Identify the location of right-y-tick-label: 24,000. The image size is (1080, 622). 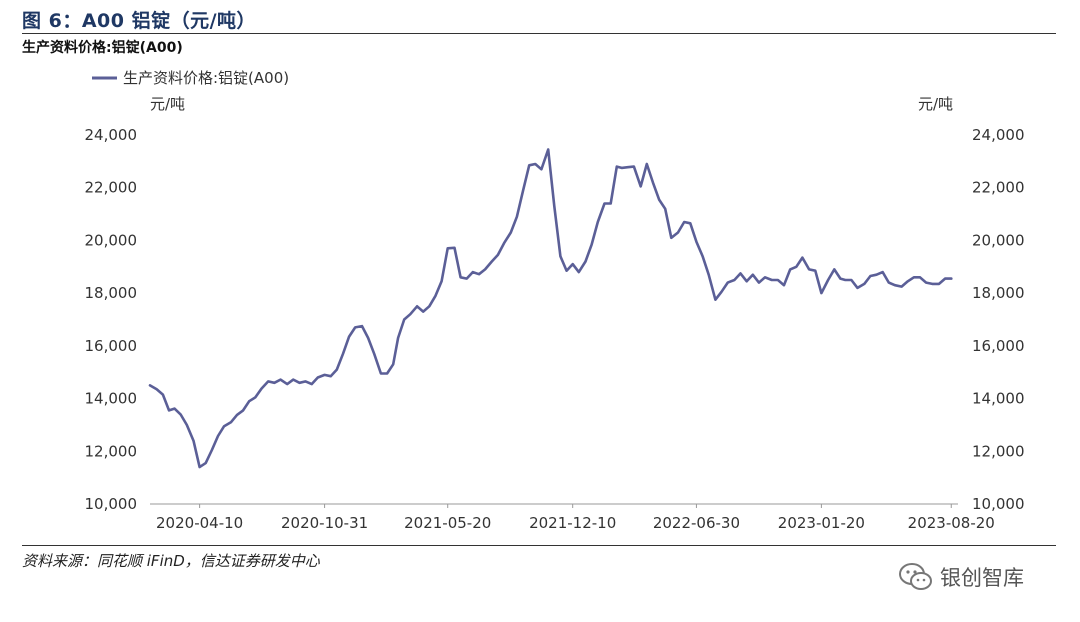
(998, 135).